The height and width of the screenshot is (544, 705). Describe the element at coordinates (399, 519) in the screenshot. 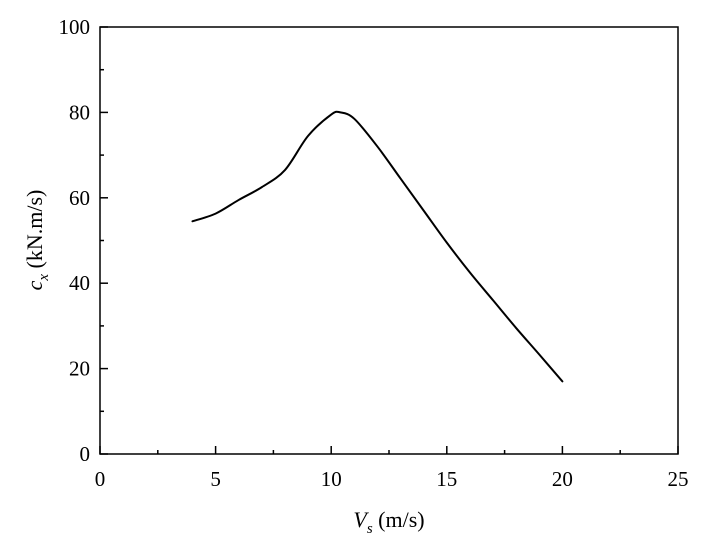

I see `x-axis-unit: (m/s)` at that location.